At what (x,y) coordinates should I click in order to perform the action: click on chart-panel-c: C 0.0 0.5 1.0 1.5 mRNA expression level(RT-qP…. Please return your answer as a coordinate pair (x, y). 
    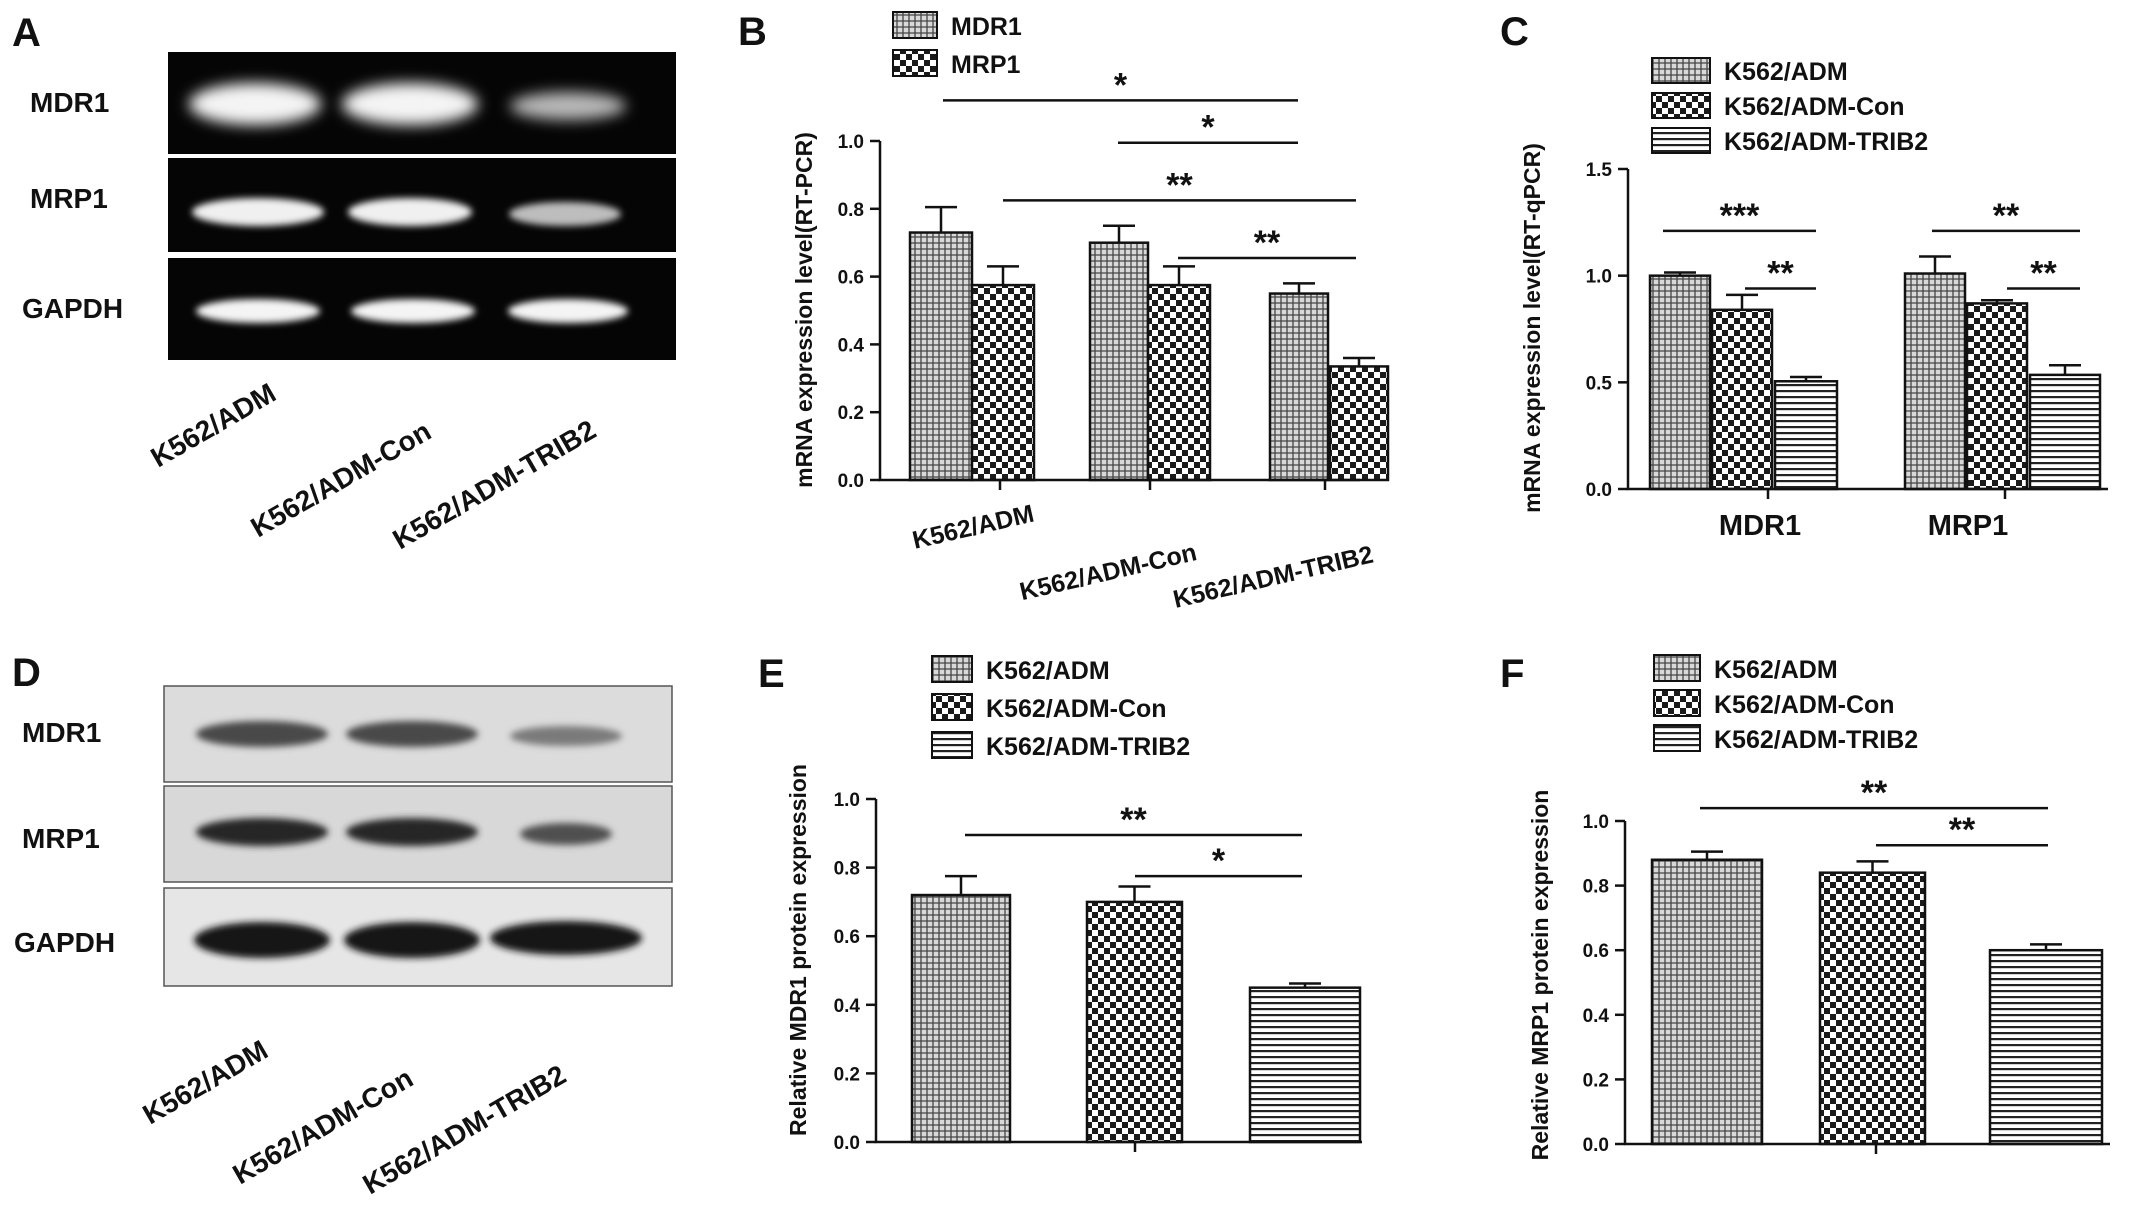
    Looking at the image, I should click on (1804, 276).